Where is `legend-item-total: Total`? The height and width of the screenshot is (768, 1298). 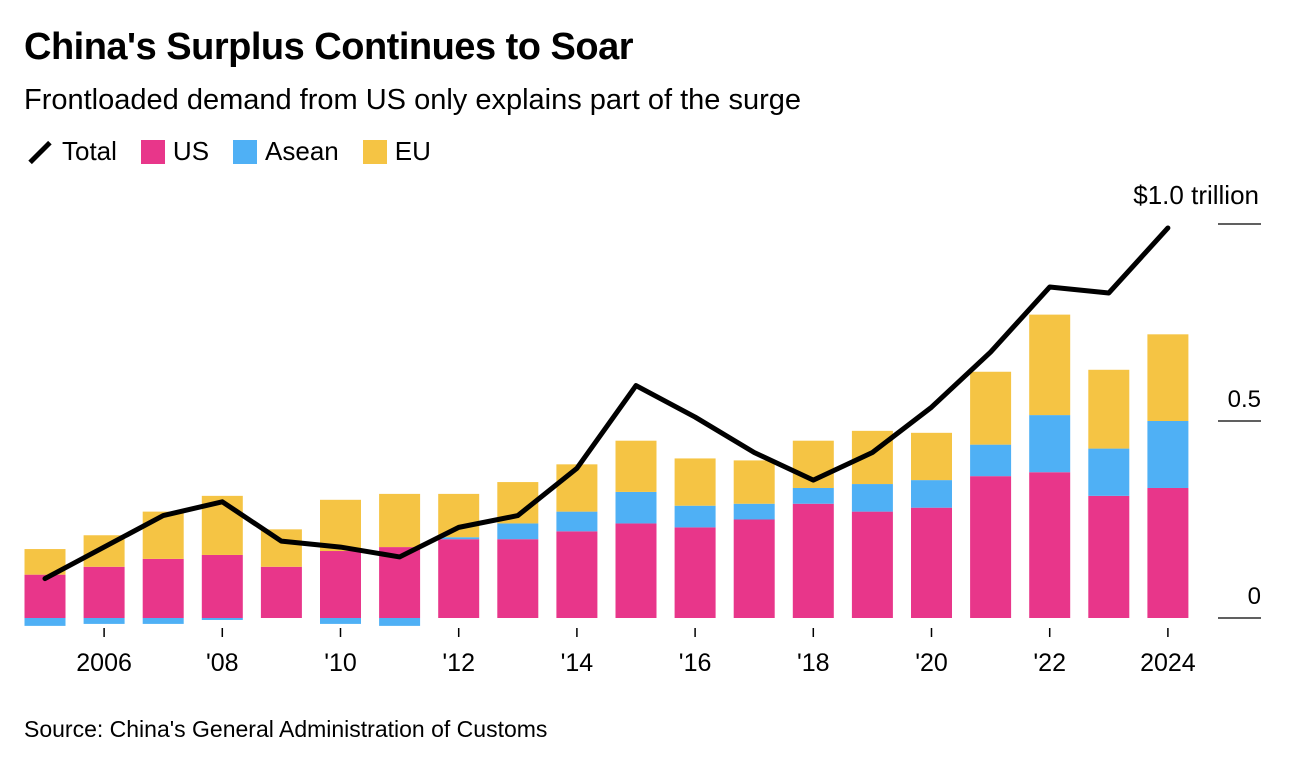 legend-item-total: Total is located at coordinates (70, 151).